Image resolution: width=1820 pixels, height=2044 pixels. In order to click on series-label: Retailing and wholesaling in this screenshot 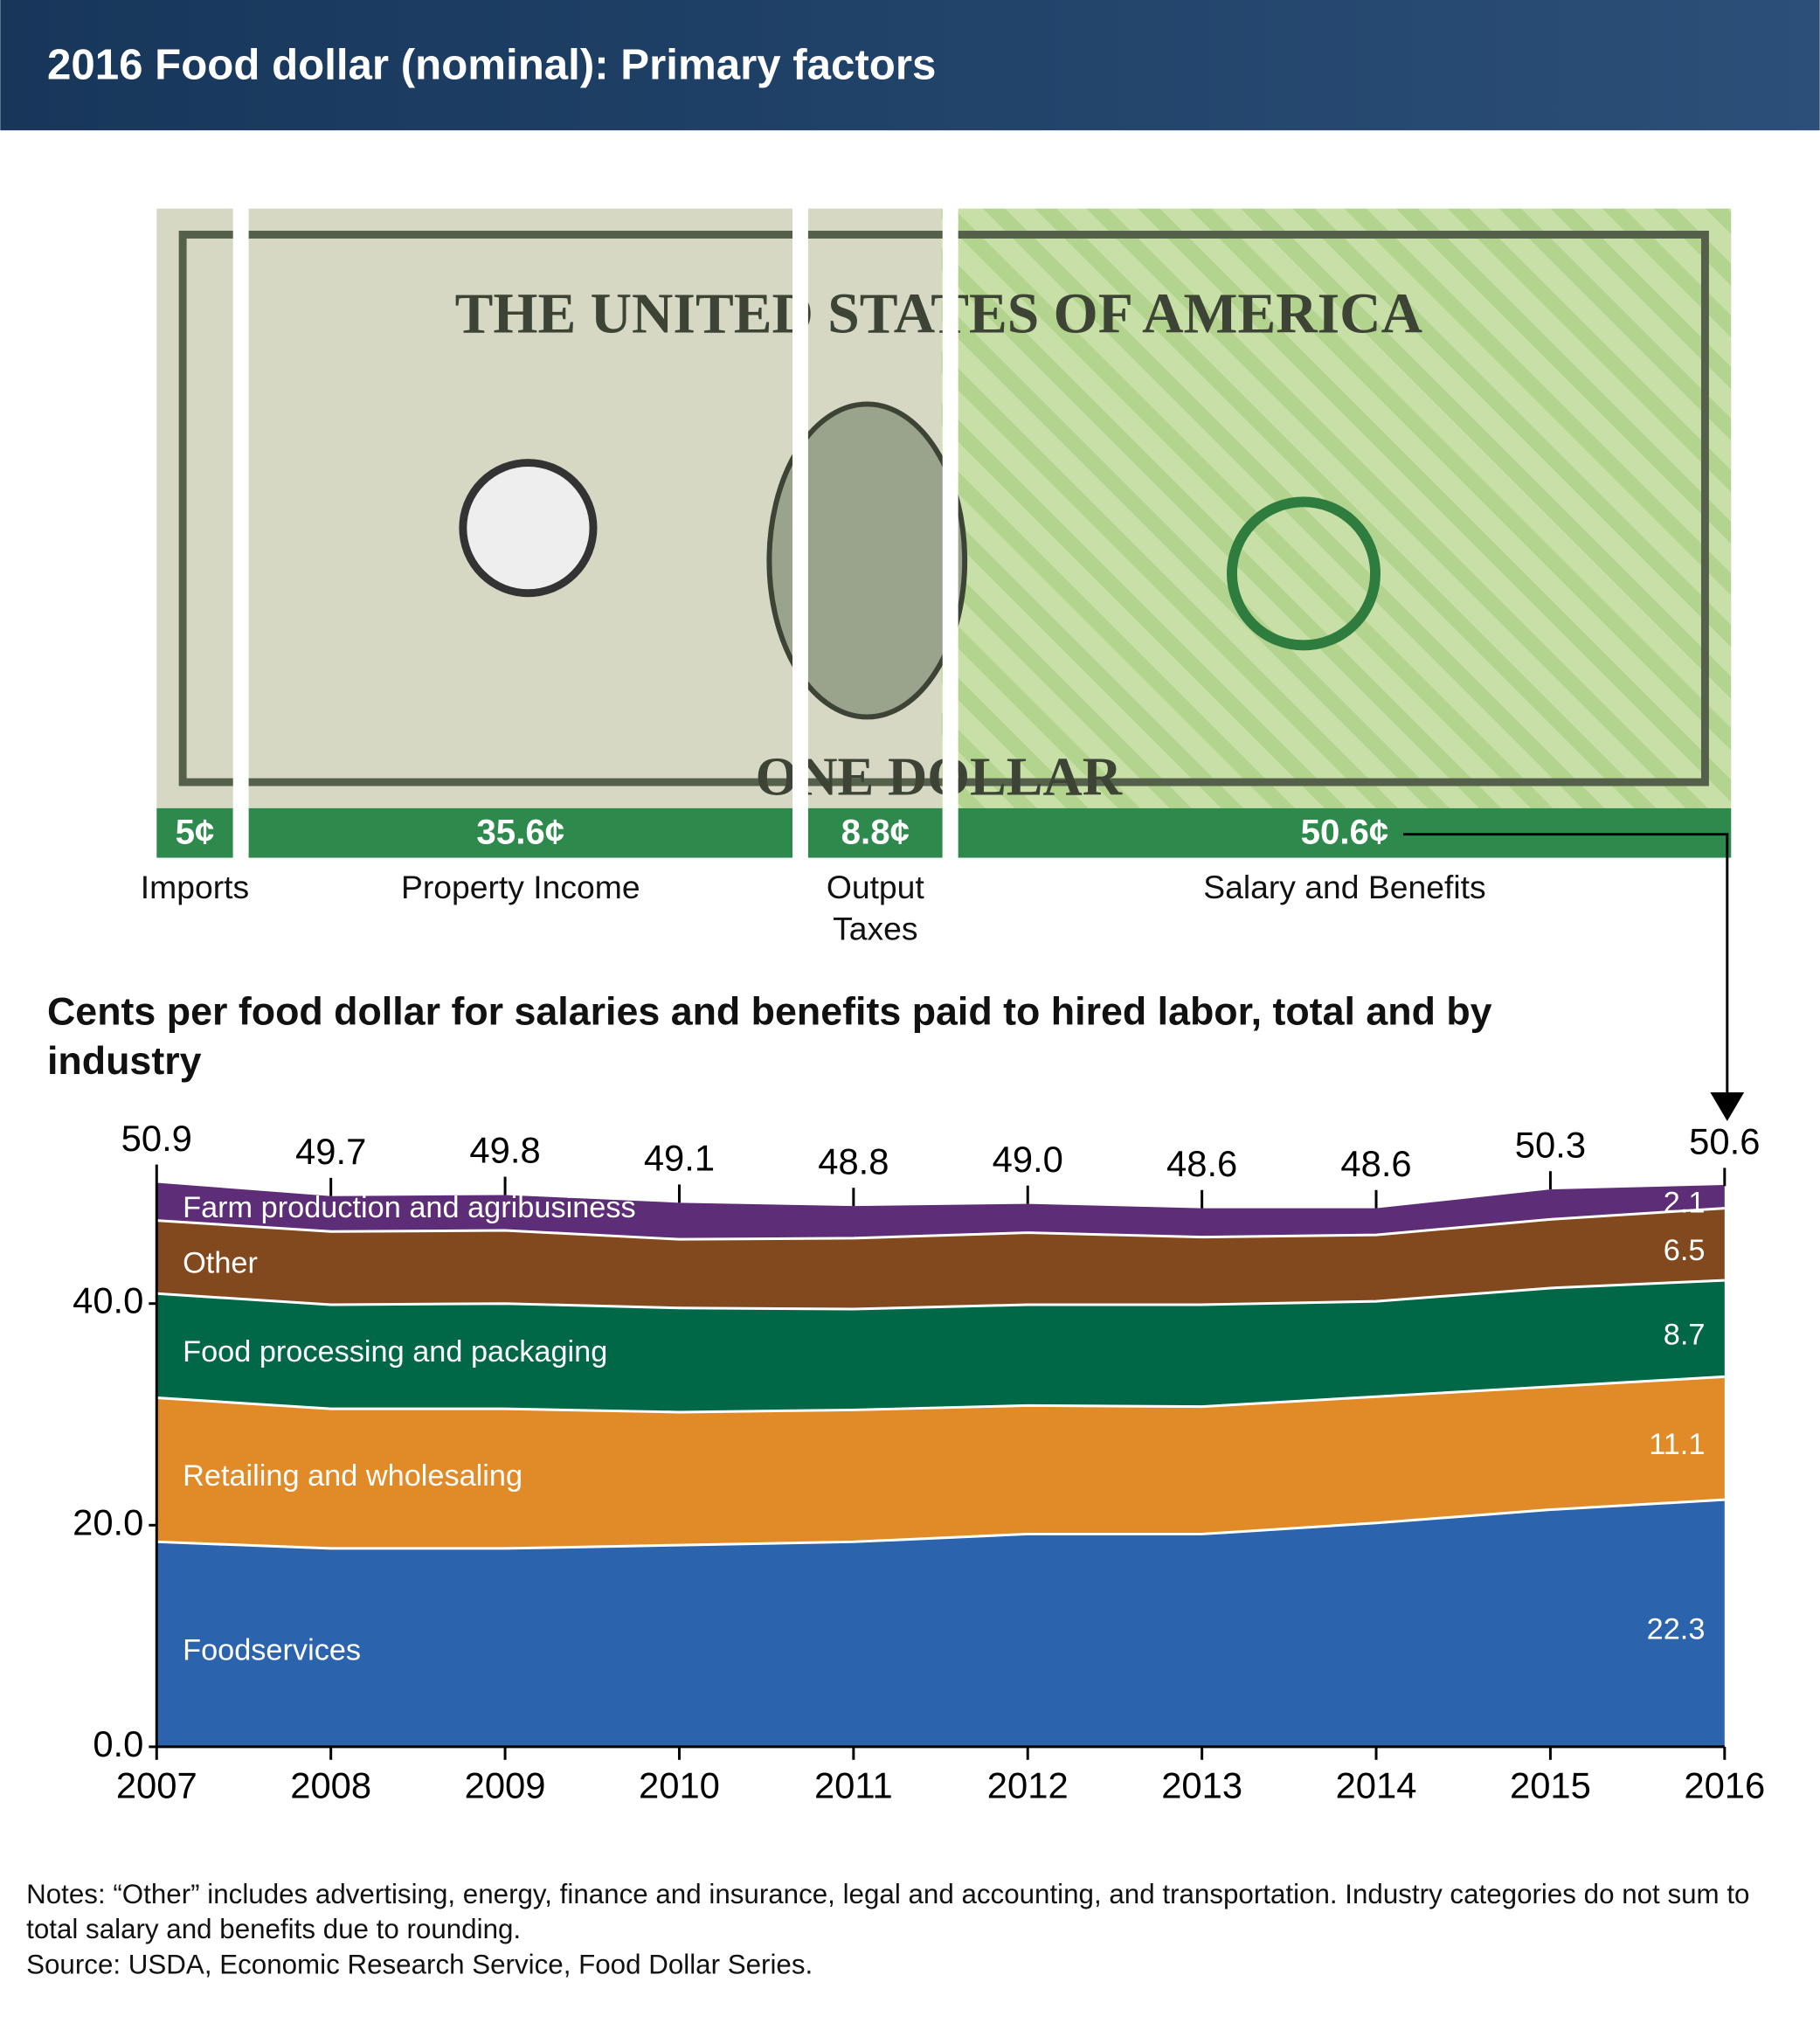, I will do `click(352, 1476)`.